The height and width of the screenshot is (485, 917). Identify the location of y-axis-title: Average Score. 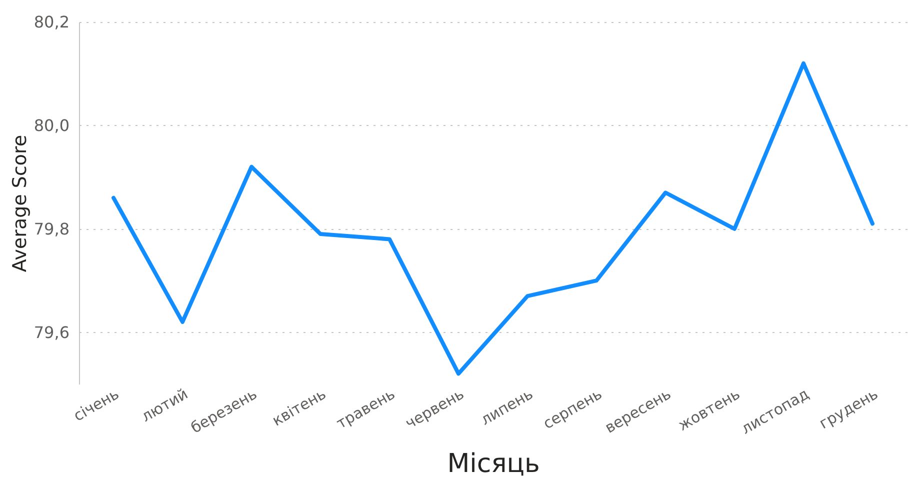
(19, 203).